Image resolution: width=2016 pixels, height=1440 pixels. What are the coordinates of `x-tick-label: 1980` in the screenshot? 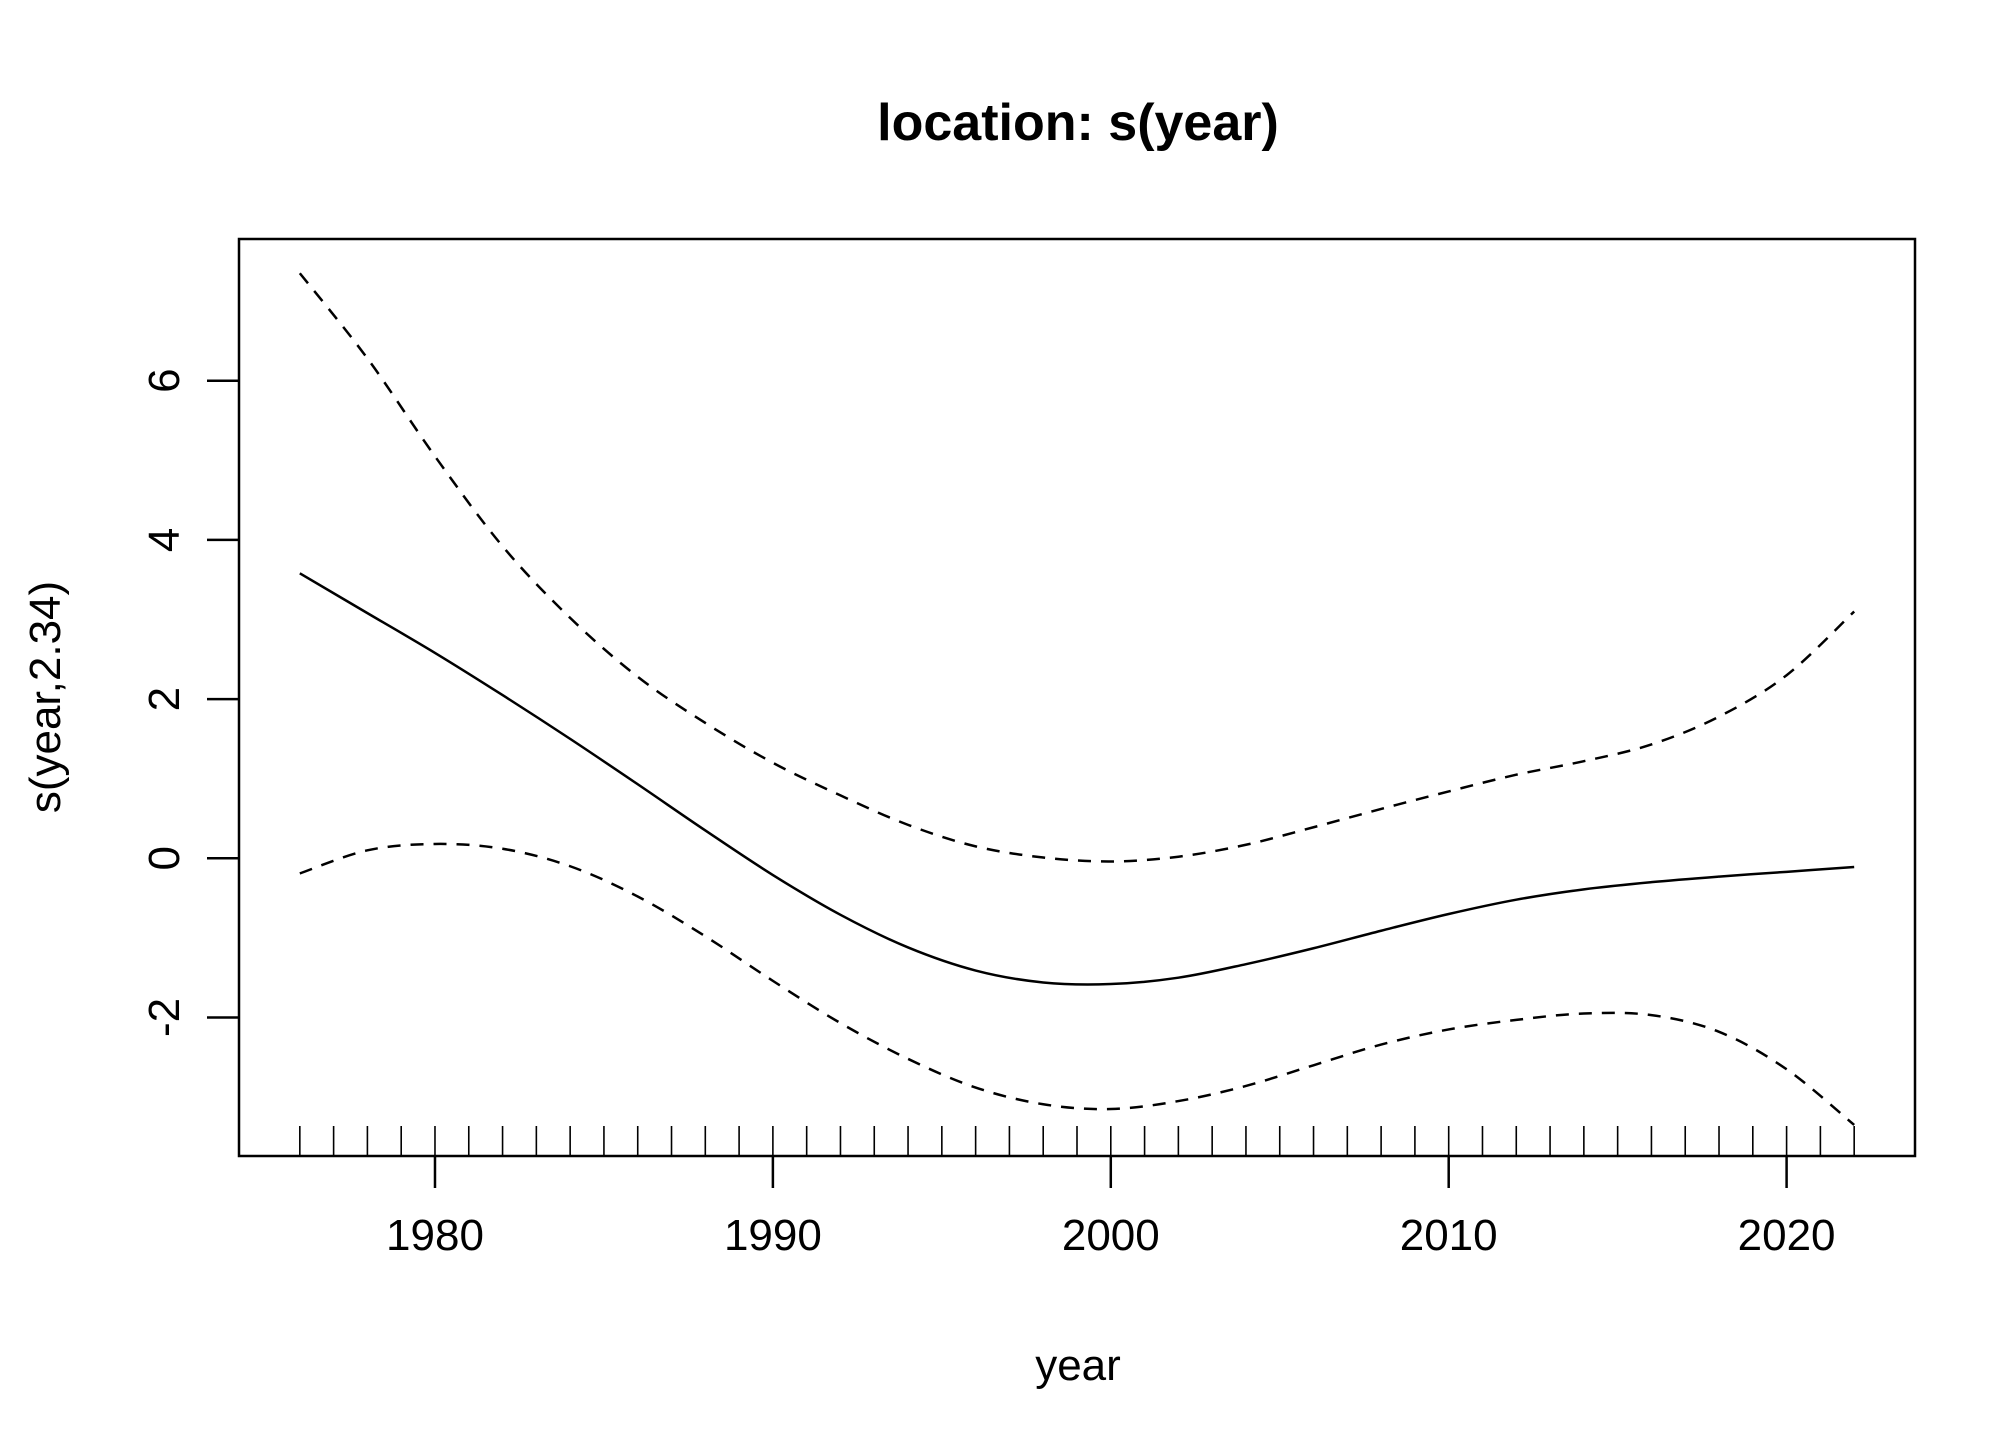 It's located at (435, 1235).